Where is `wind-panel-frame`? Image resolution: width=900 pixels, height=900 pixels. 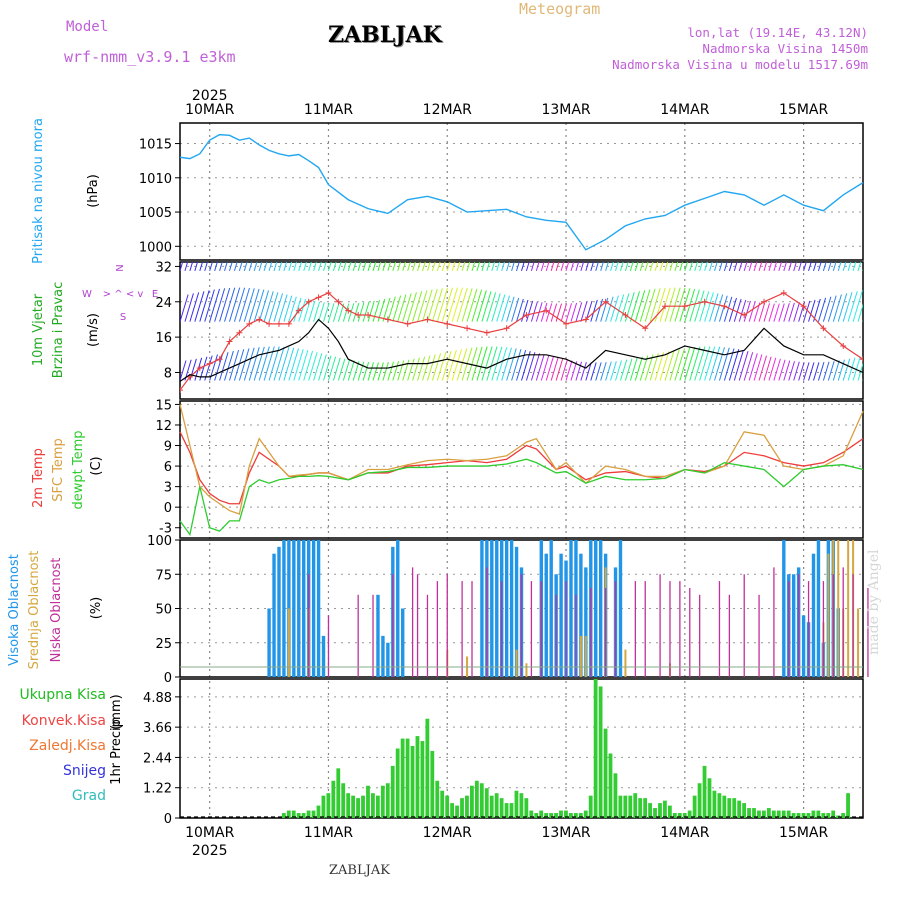
wind-panel-frame is located at coordinates (521, 330).